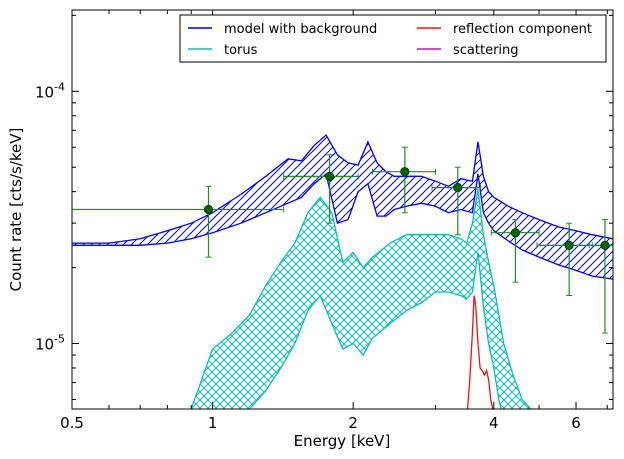  I want to click on y-tick-exponent: -4, so click(59, 86).